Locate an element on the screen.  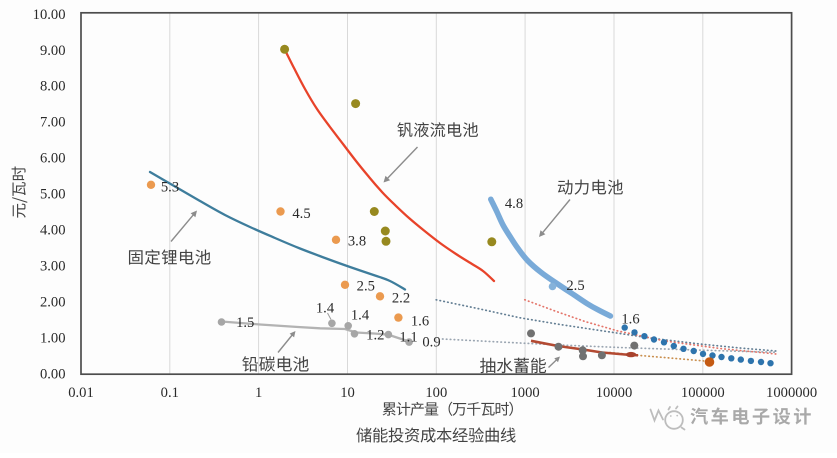
svg-text: 4.00 is located at coordinates (53, 231).